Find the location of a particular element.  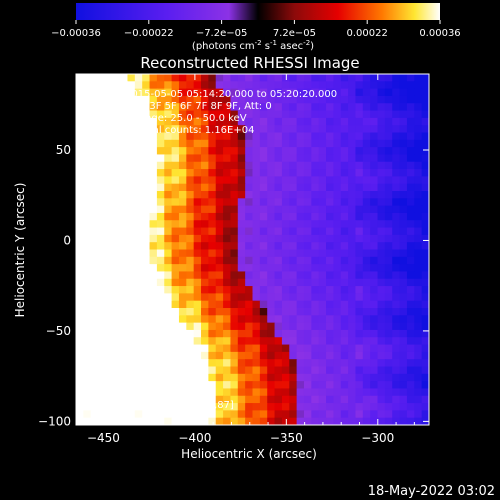

colorbar-tick-label: −7.2e−05 is located at coordinates (222, 33).